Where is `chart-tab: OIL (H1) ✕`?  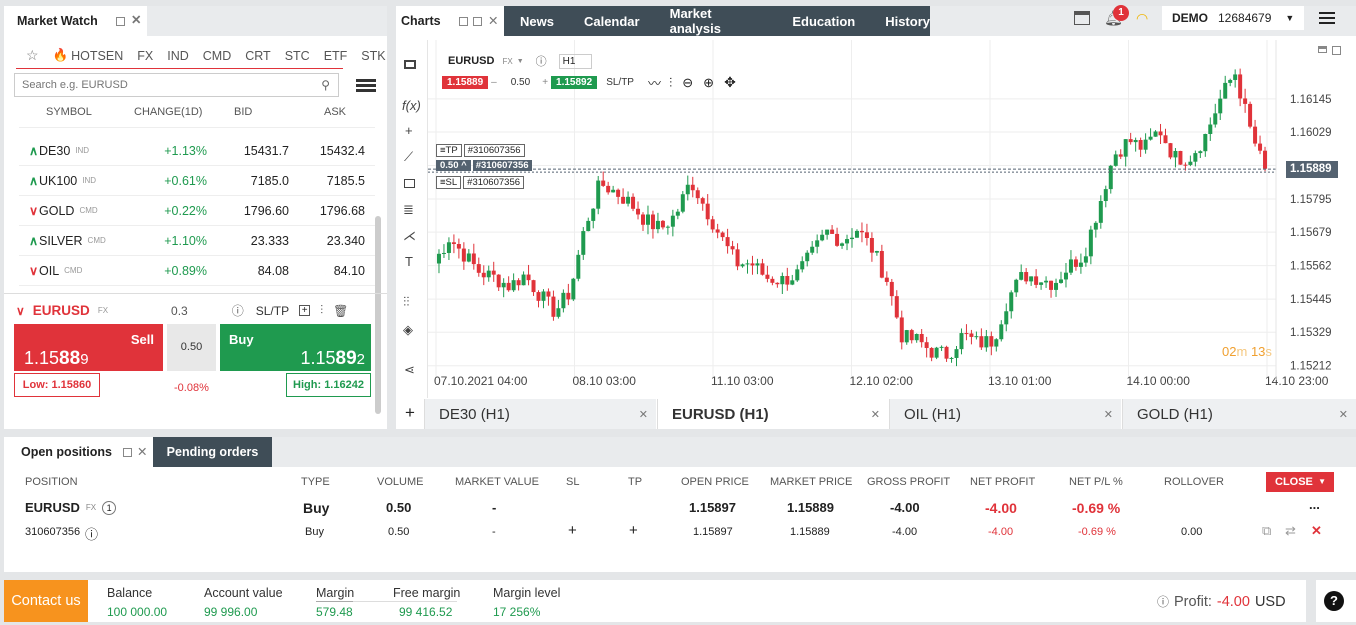
chart-tab: OIL (H1) ✕ is located at coordinates (1005, 414).